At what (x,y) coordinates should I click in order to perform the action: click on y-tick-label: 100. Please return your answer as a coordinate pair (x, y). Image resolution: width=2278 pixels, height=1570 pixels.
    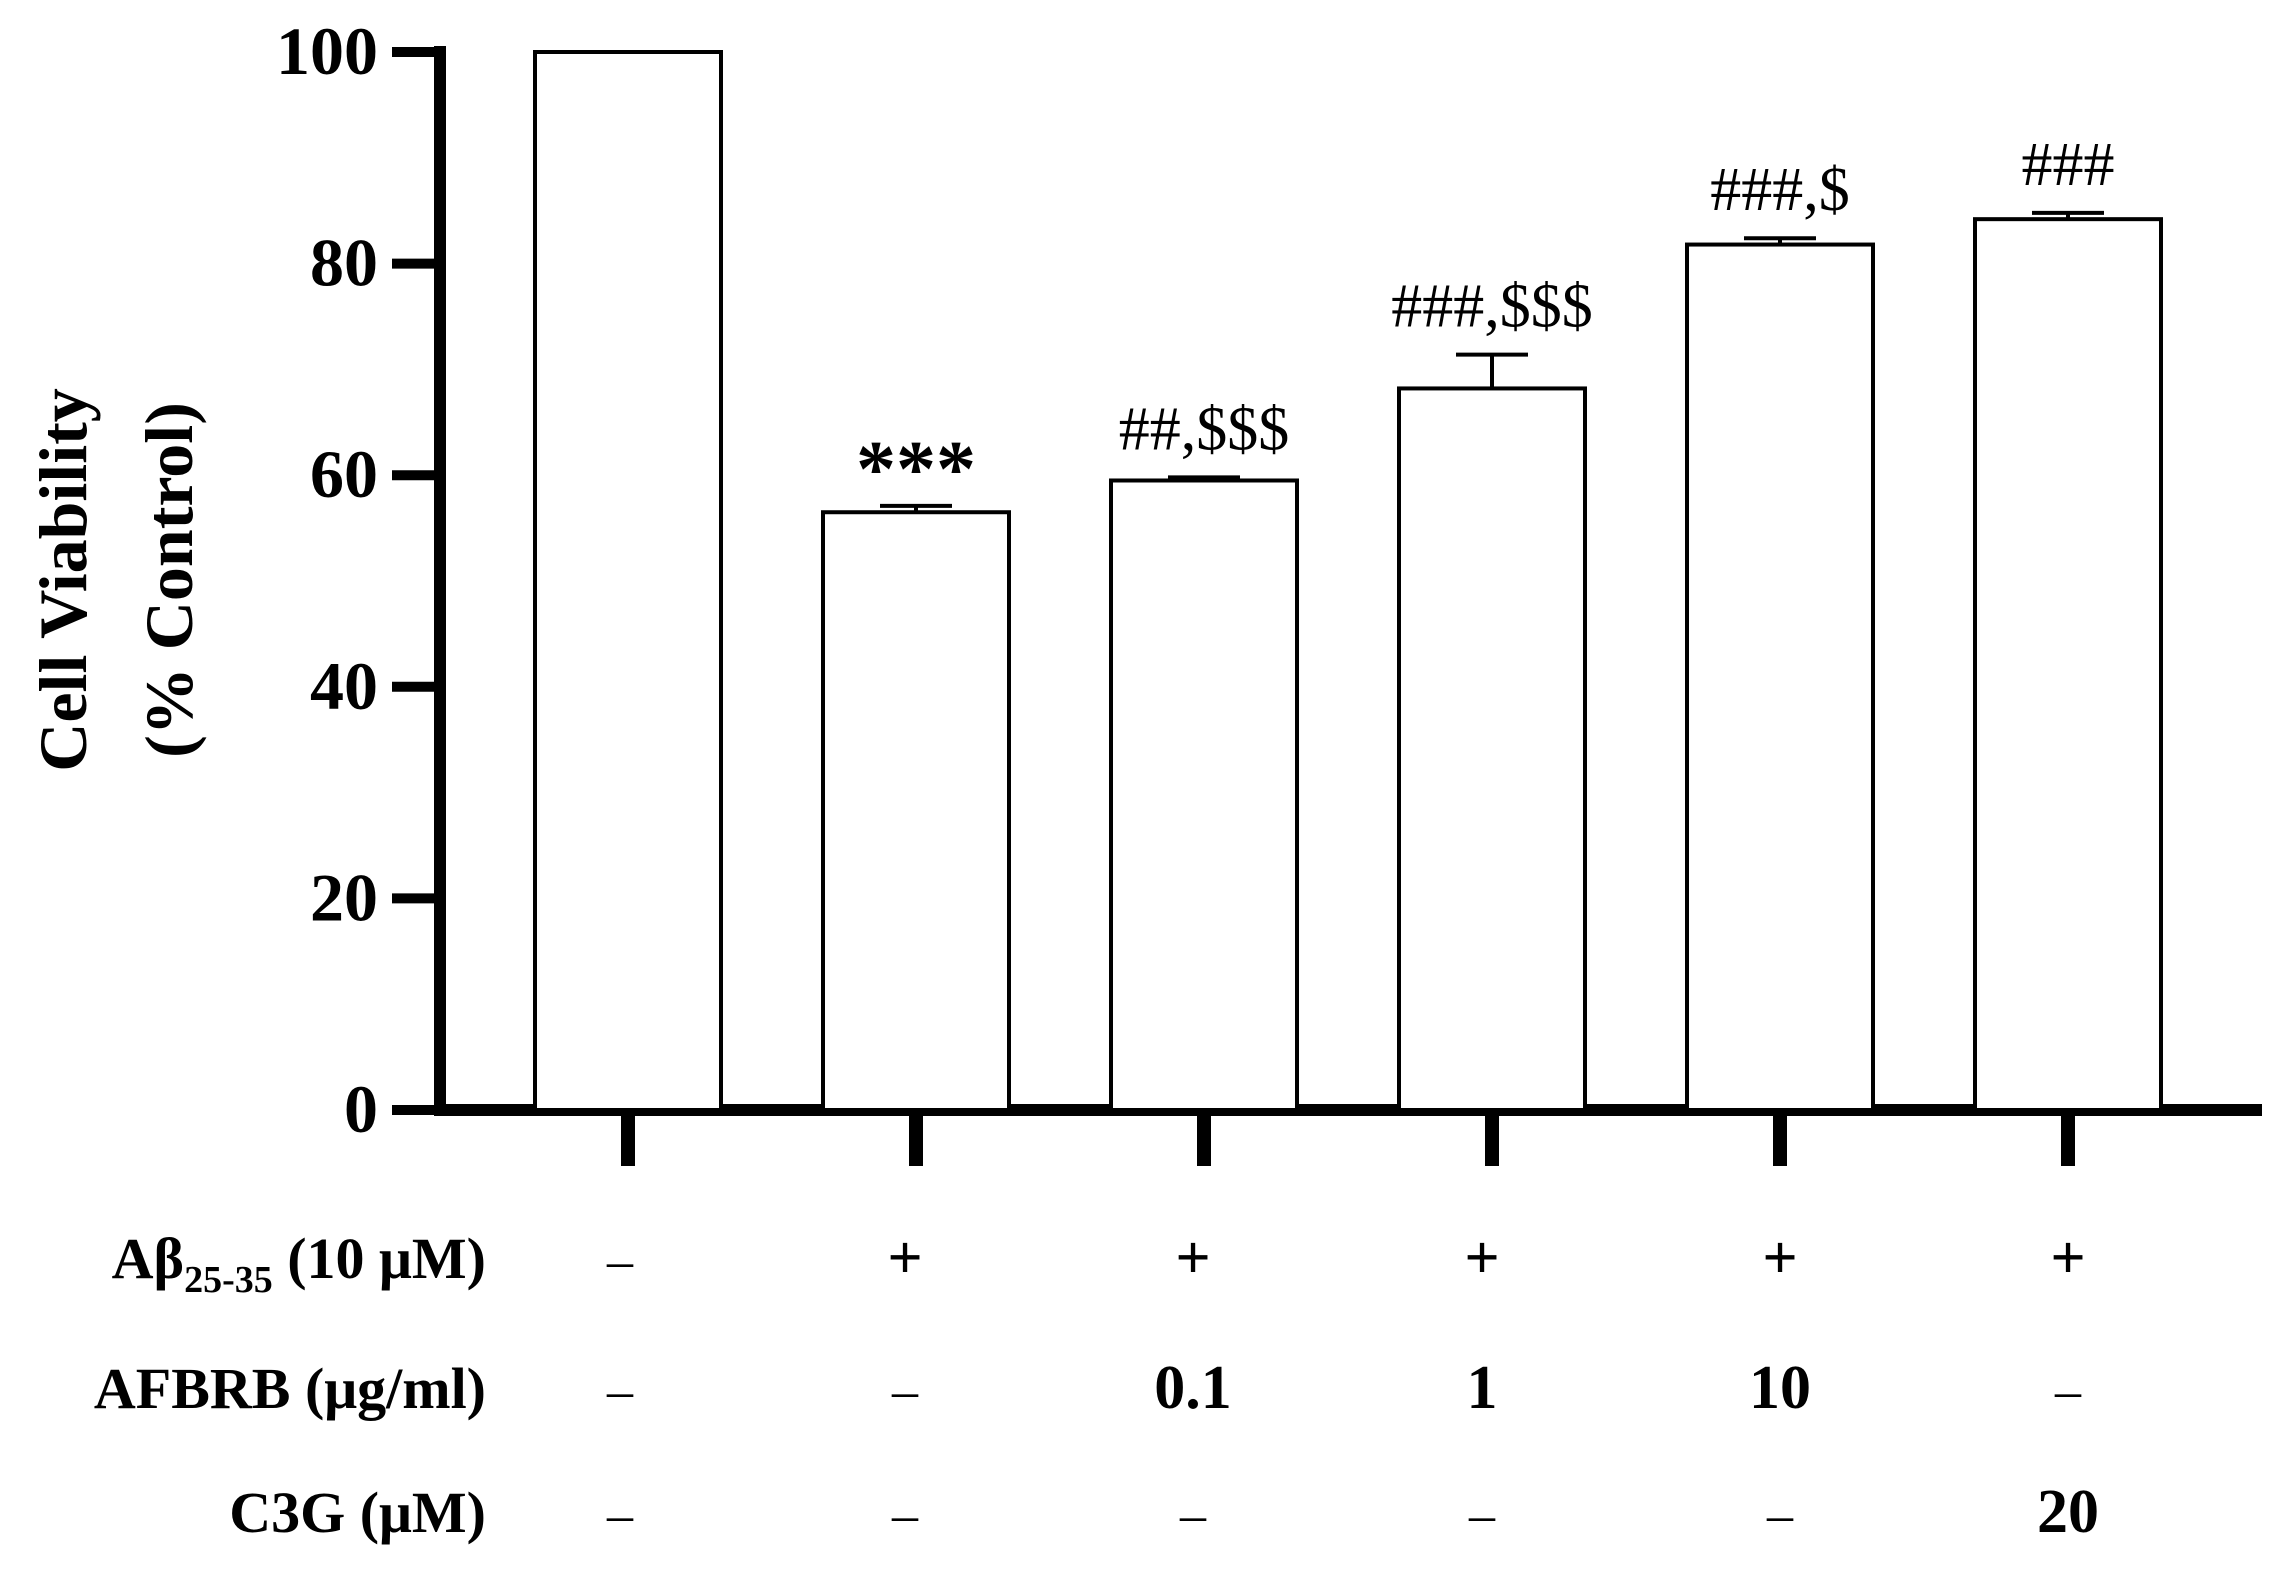
    Looking at the image, I should click on (327, 51).